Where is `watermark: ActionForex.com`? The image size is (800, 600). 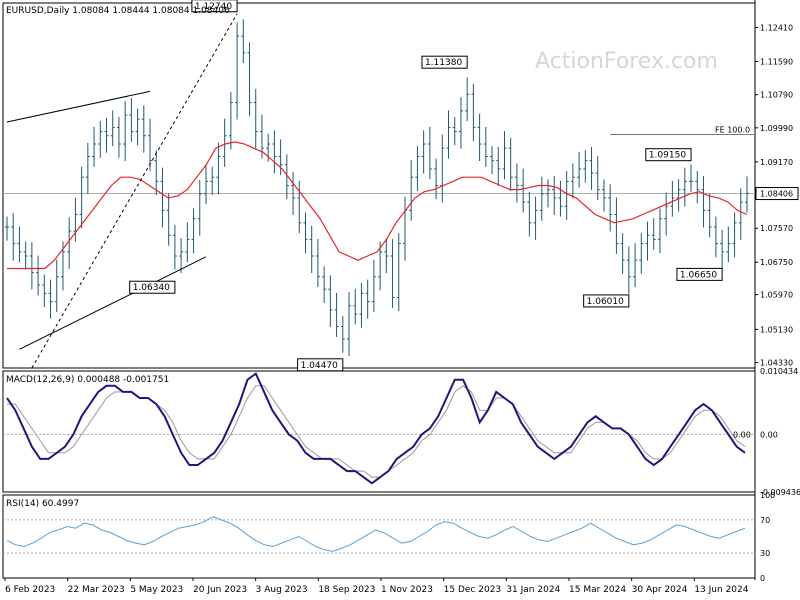
watermark: ActionForex.com is located at coordinates (626, 61).